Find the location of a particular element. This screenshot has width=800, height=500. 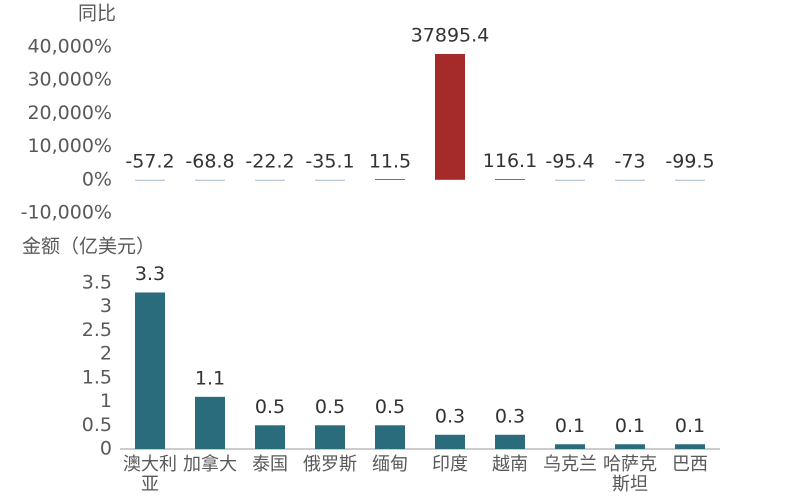

y-tick-label: 1 is located at coordinates (106, 401).